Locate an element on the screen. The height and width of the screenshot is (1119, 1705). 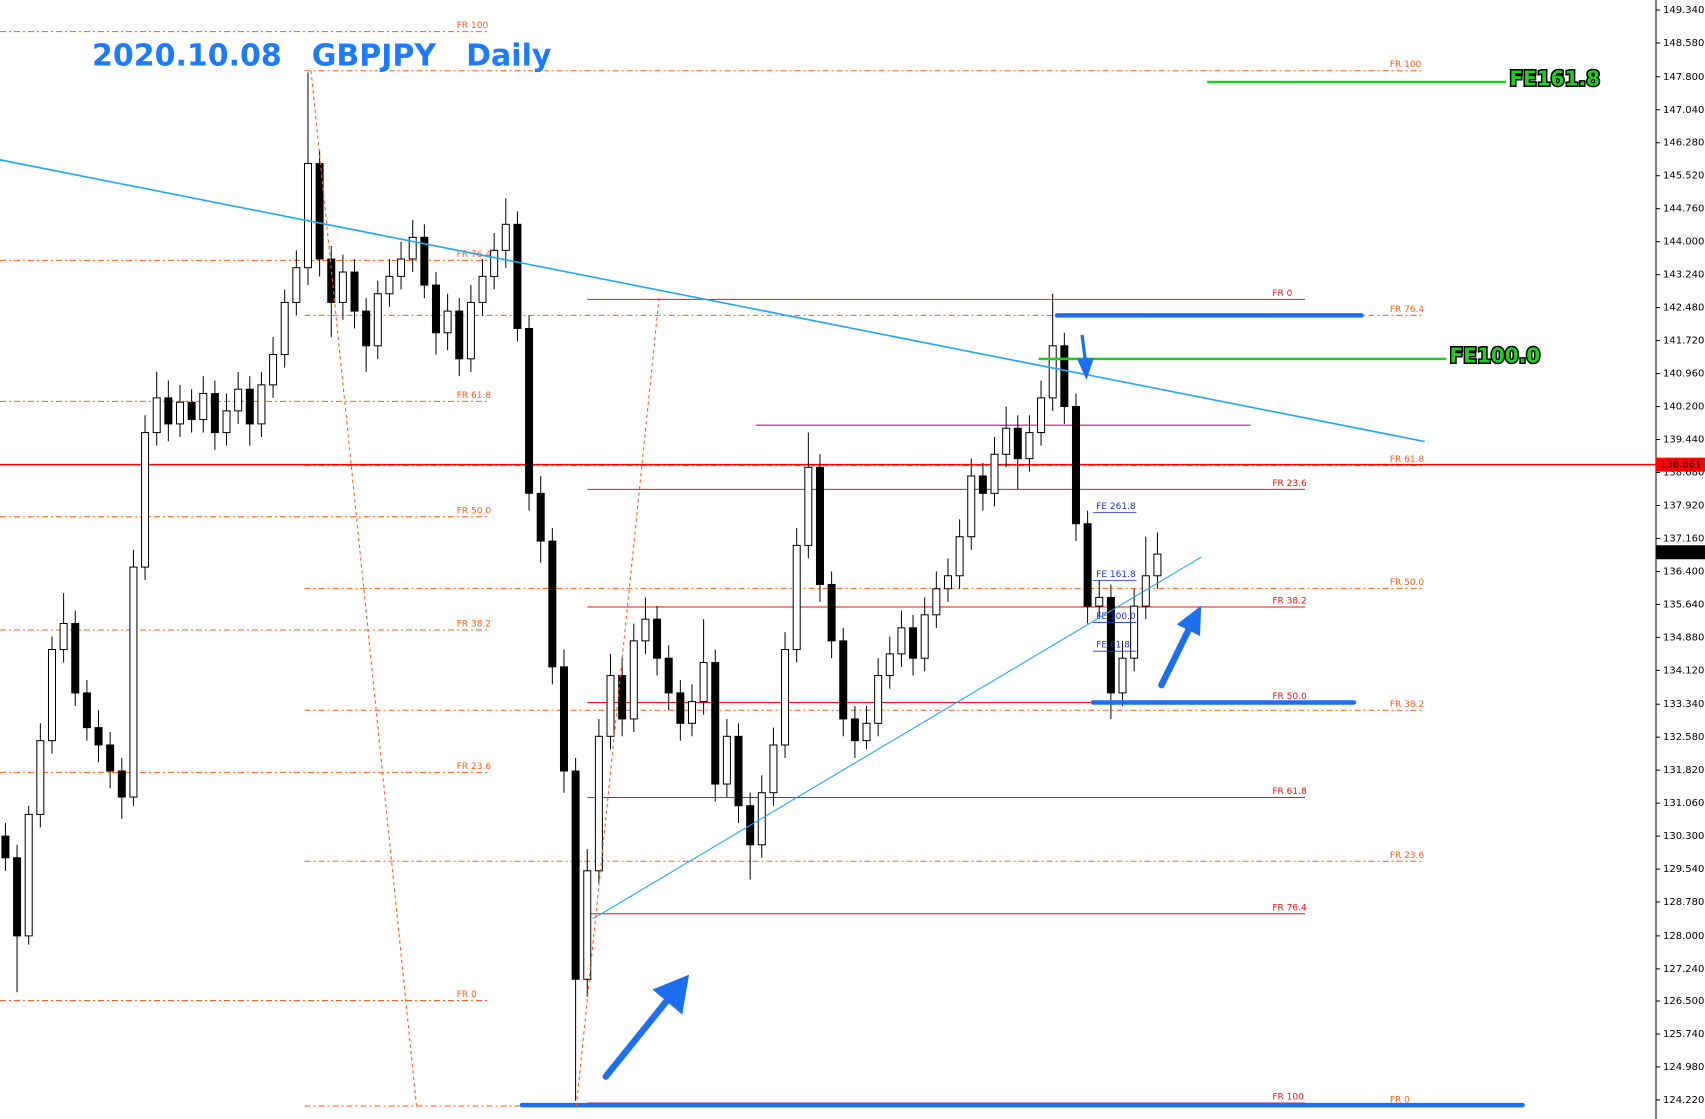
y-tick-label: 147.040 is located at coordinates (1683, 110).